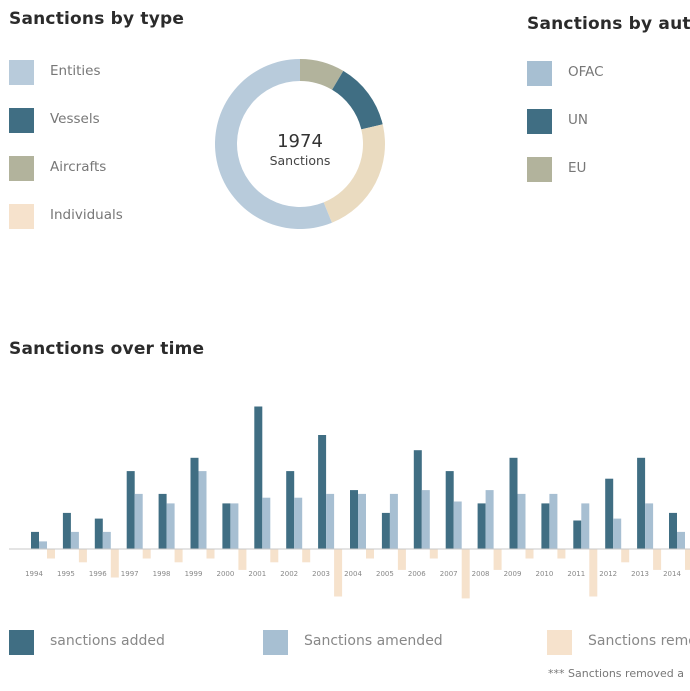 The height and width of the screenshot is (691, 690). Describe the element at coordinates (640, 574) in the screenshot. I see `x-tick-label: 2013` at that location.